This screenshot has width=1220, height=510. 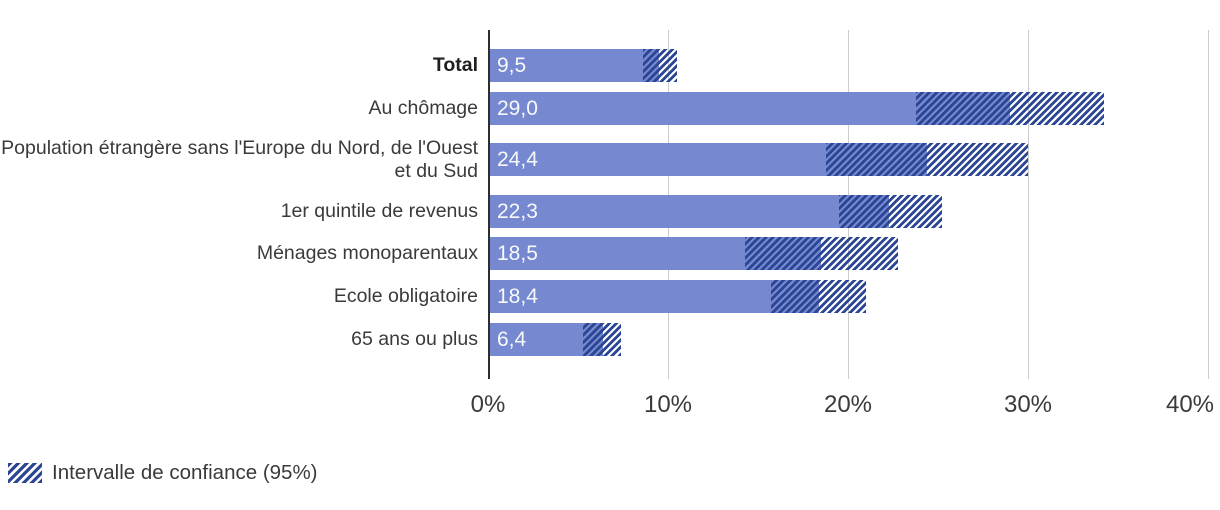 I want to click on category-label: 65 ans ou plus, so click(x=414, y=339).